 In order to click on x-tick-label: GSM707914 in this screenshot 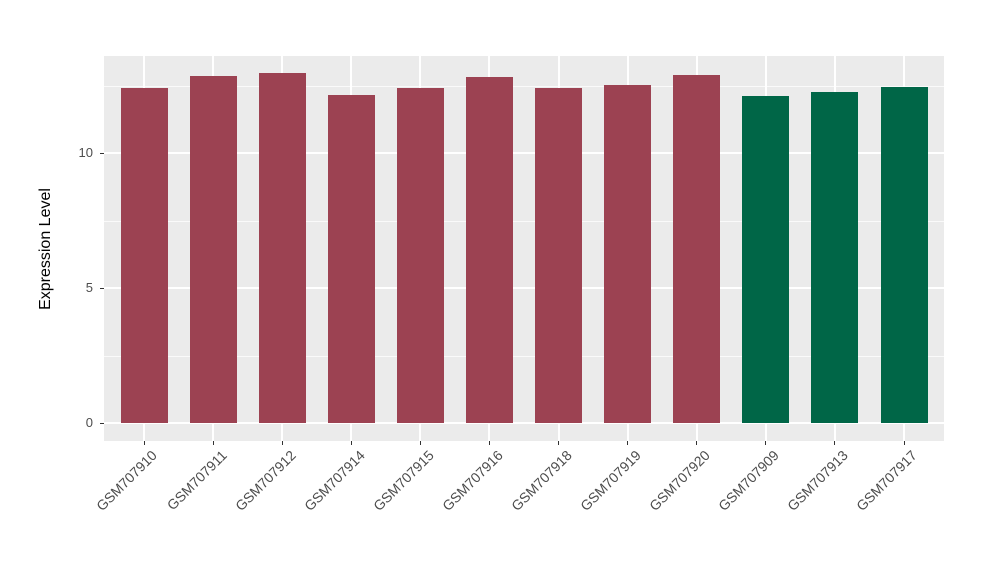, I will do `click(334, 480)`.